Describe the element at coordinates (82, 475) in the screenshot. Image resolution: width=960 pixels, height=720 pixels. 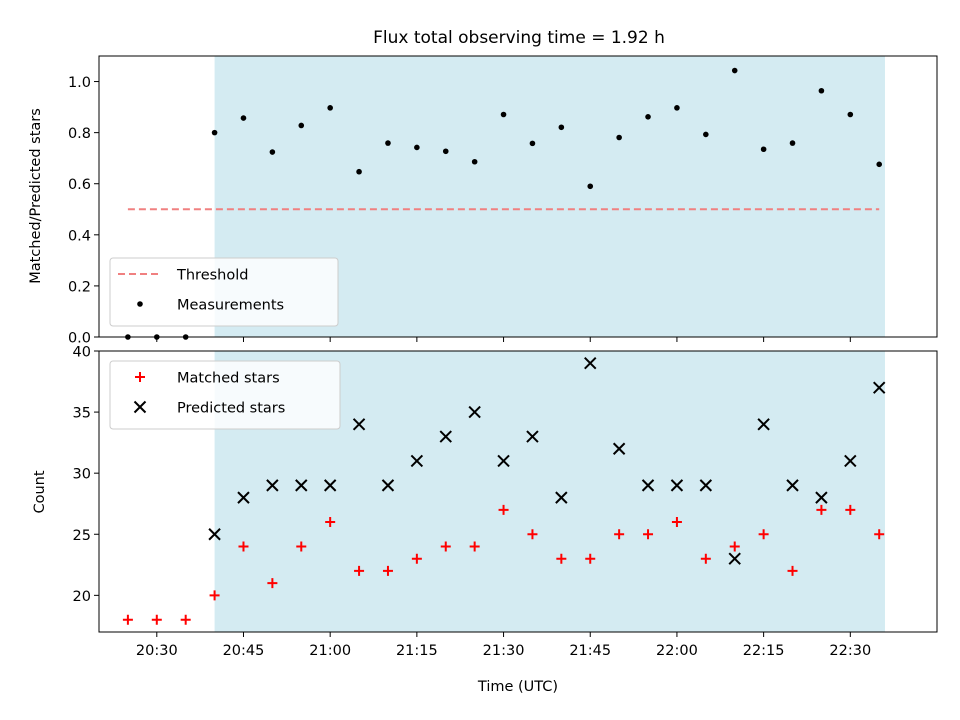
I see `bottom-ytick-label: 30` at that location.